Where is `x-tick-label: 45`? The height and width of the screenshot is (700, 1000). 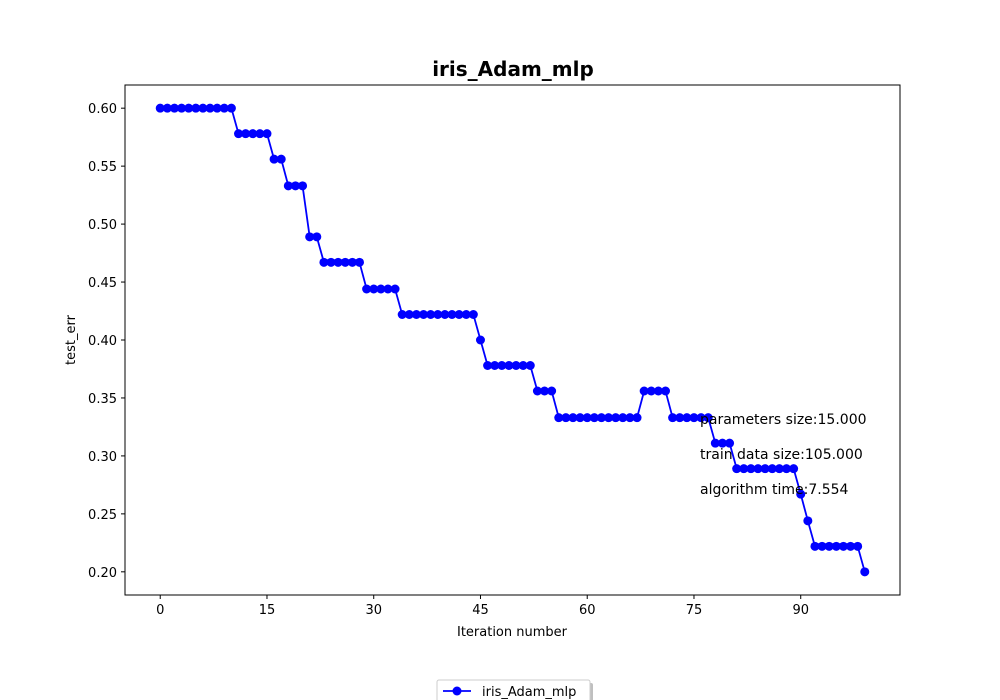 x-tick-label: 45 is located at coordinates (480, 610).